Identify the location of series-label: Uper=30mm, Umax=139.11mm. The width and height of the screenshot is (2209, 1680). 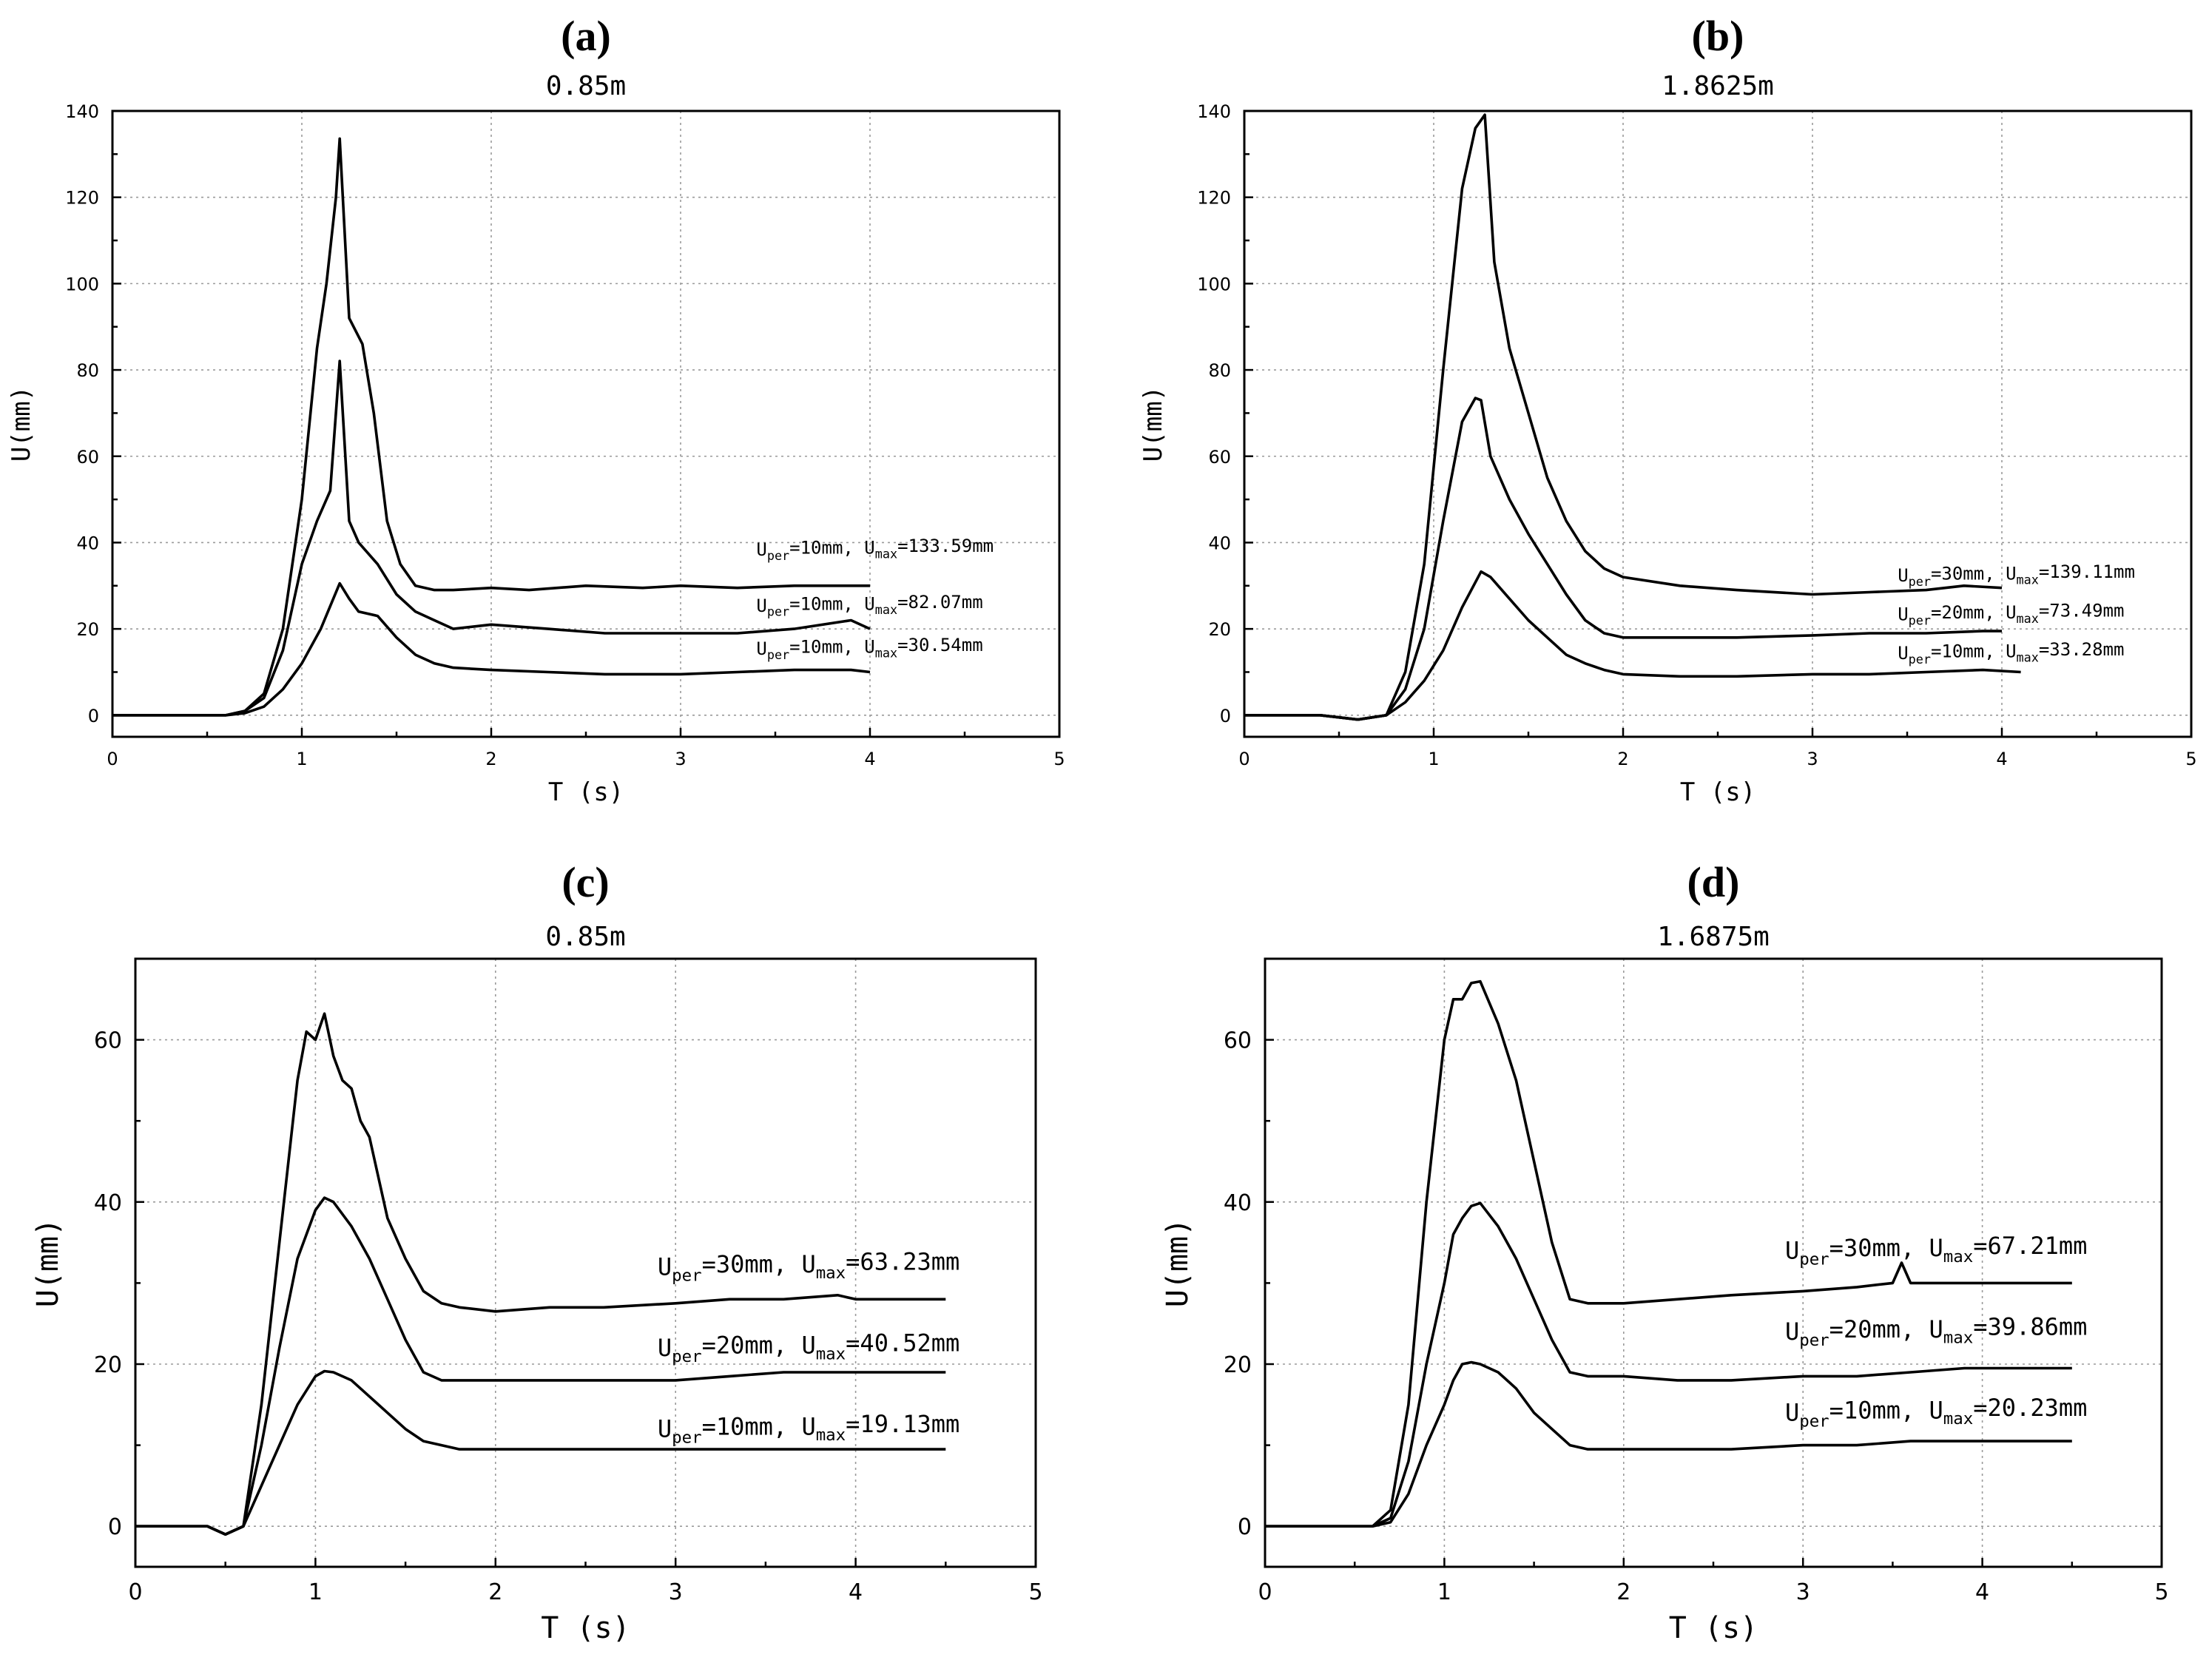
(2016, 575).